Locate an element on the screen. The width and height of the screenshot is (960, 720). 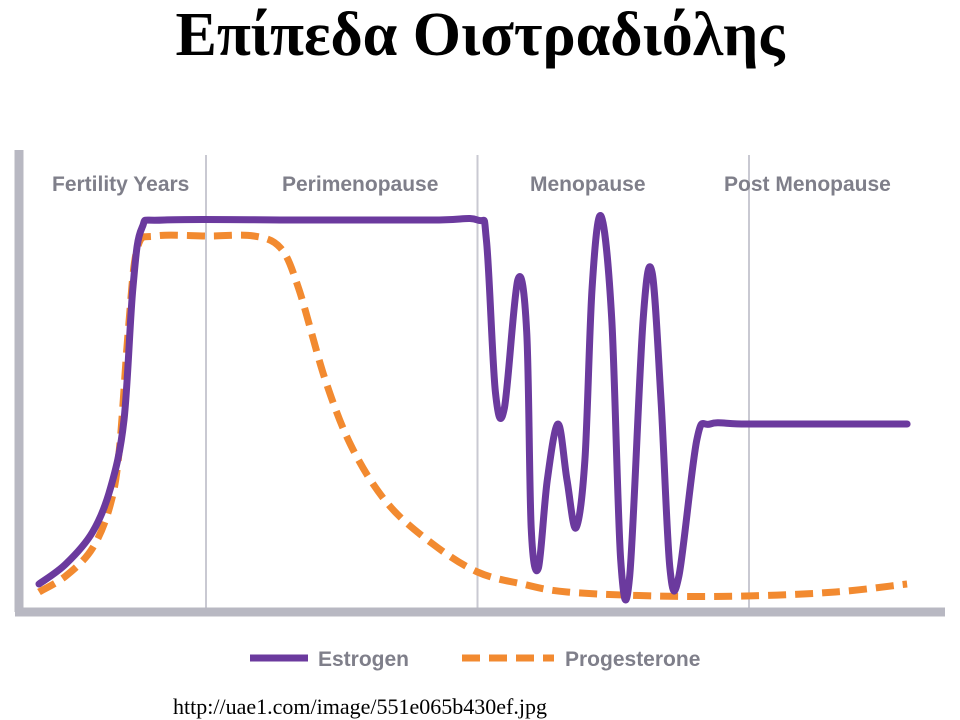
phase-label-fertility-years: Fertility Years is located at coordinates (120, 184).